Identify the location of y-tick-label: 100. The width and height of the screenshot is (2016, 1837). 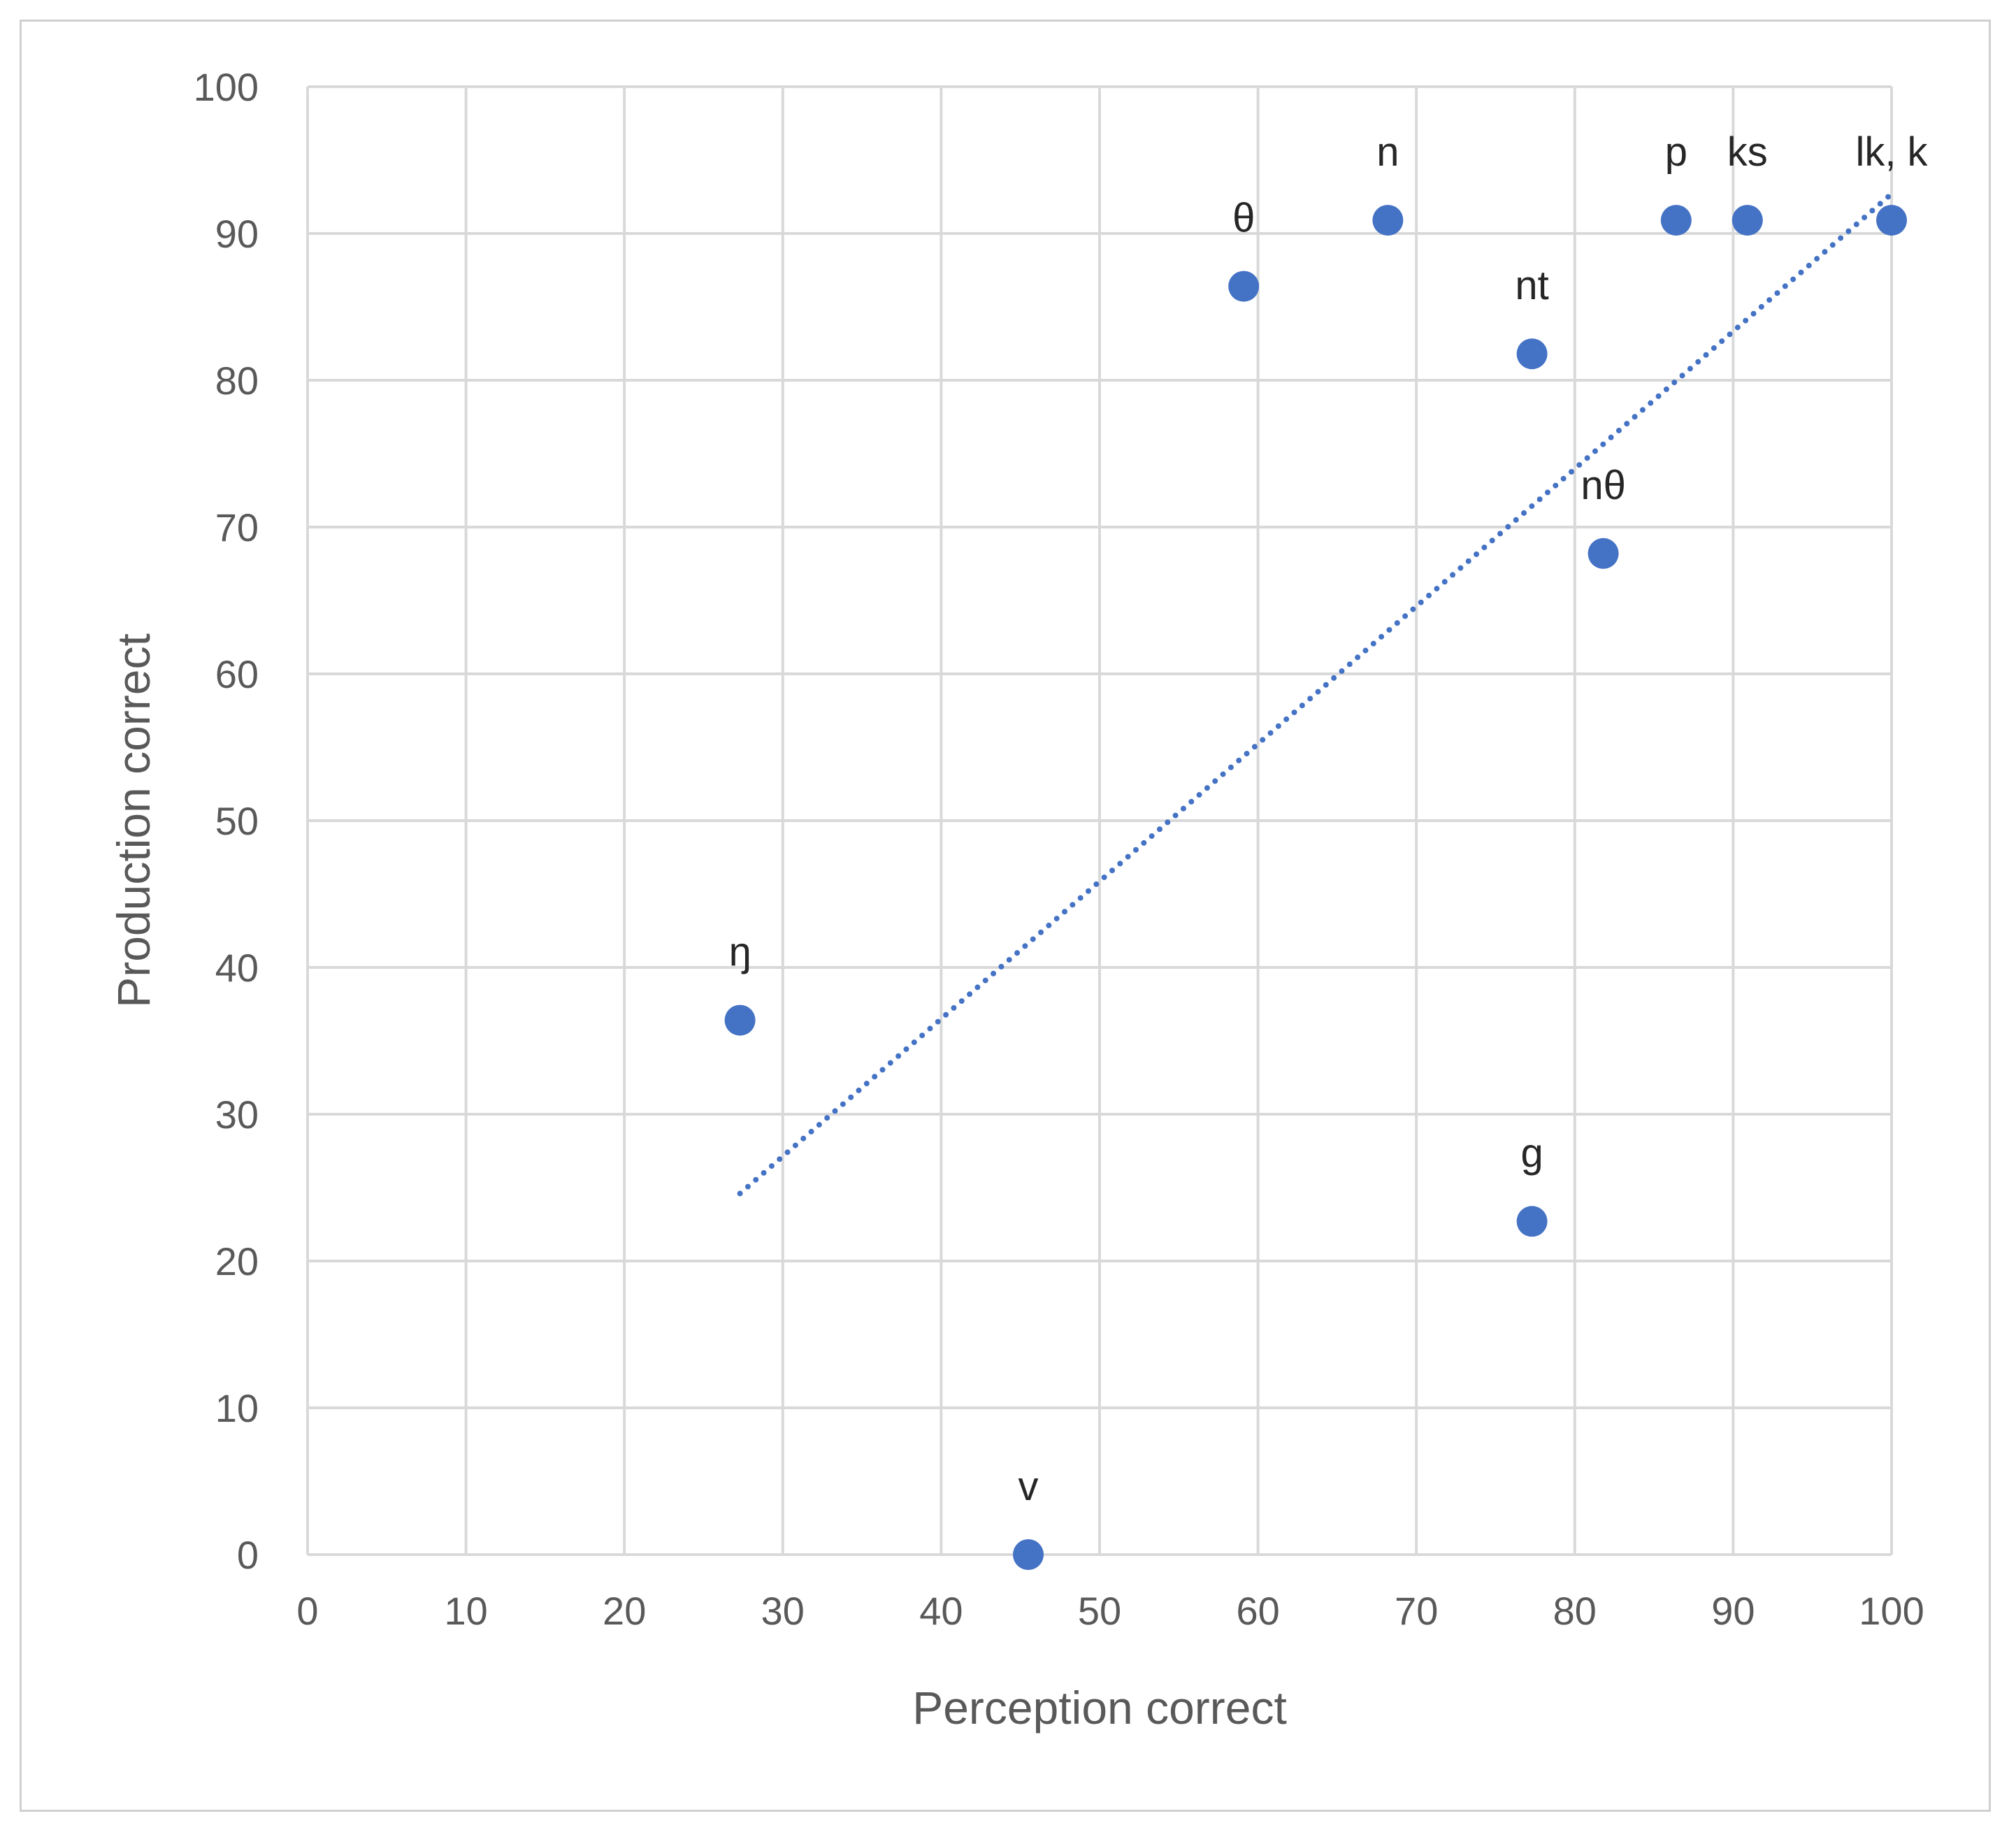
(226, 87).